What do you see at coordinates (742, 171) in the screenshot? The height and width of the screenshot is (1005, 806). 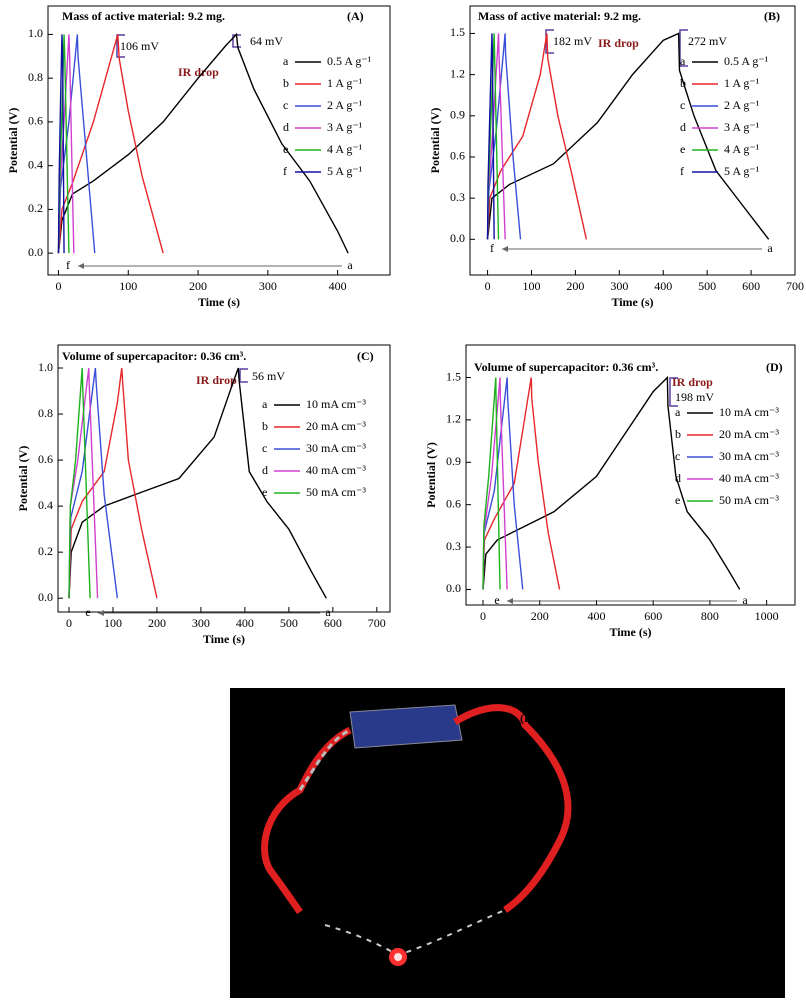 I see `legend-label: 5 A g⁻¹` at bounding box center [742, 171].